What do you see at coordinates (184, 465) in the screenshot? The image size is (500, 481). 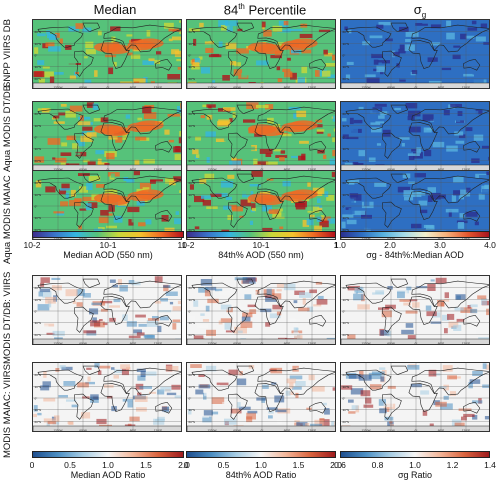 I see `colorbar-tick-label: 2.0` at bounding box center [184, 465].